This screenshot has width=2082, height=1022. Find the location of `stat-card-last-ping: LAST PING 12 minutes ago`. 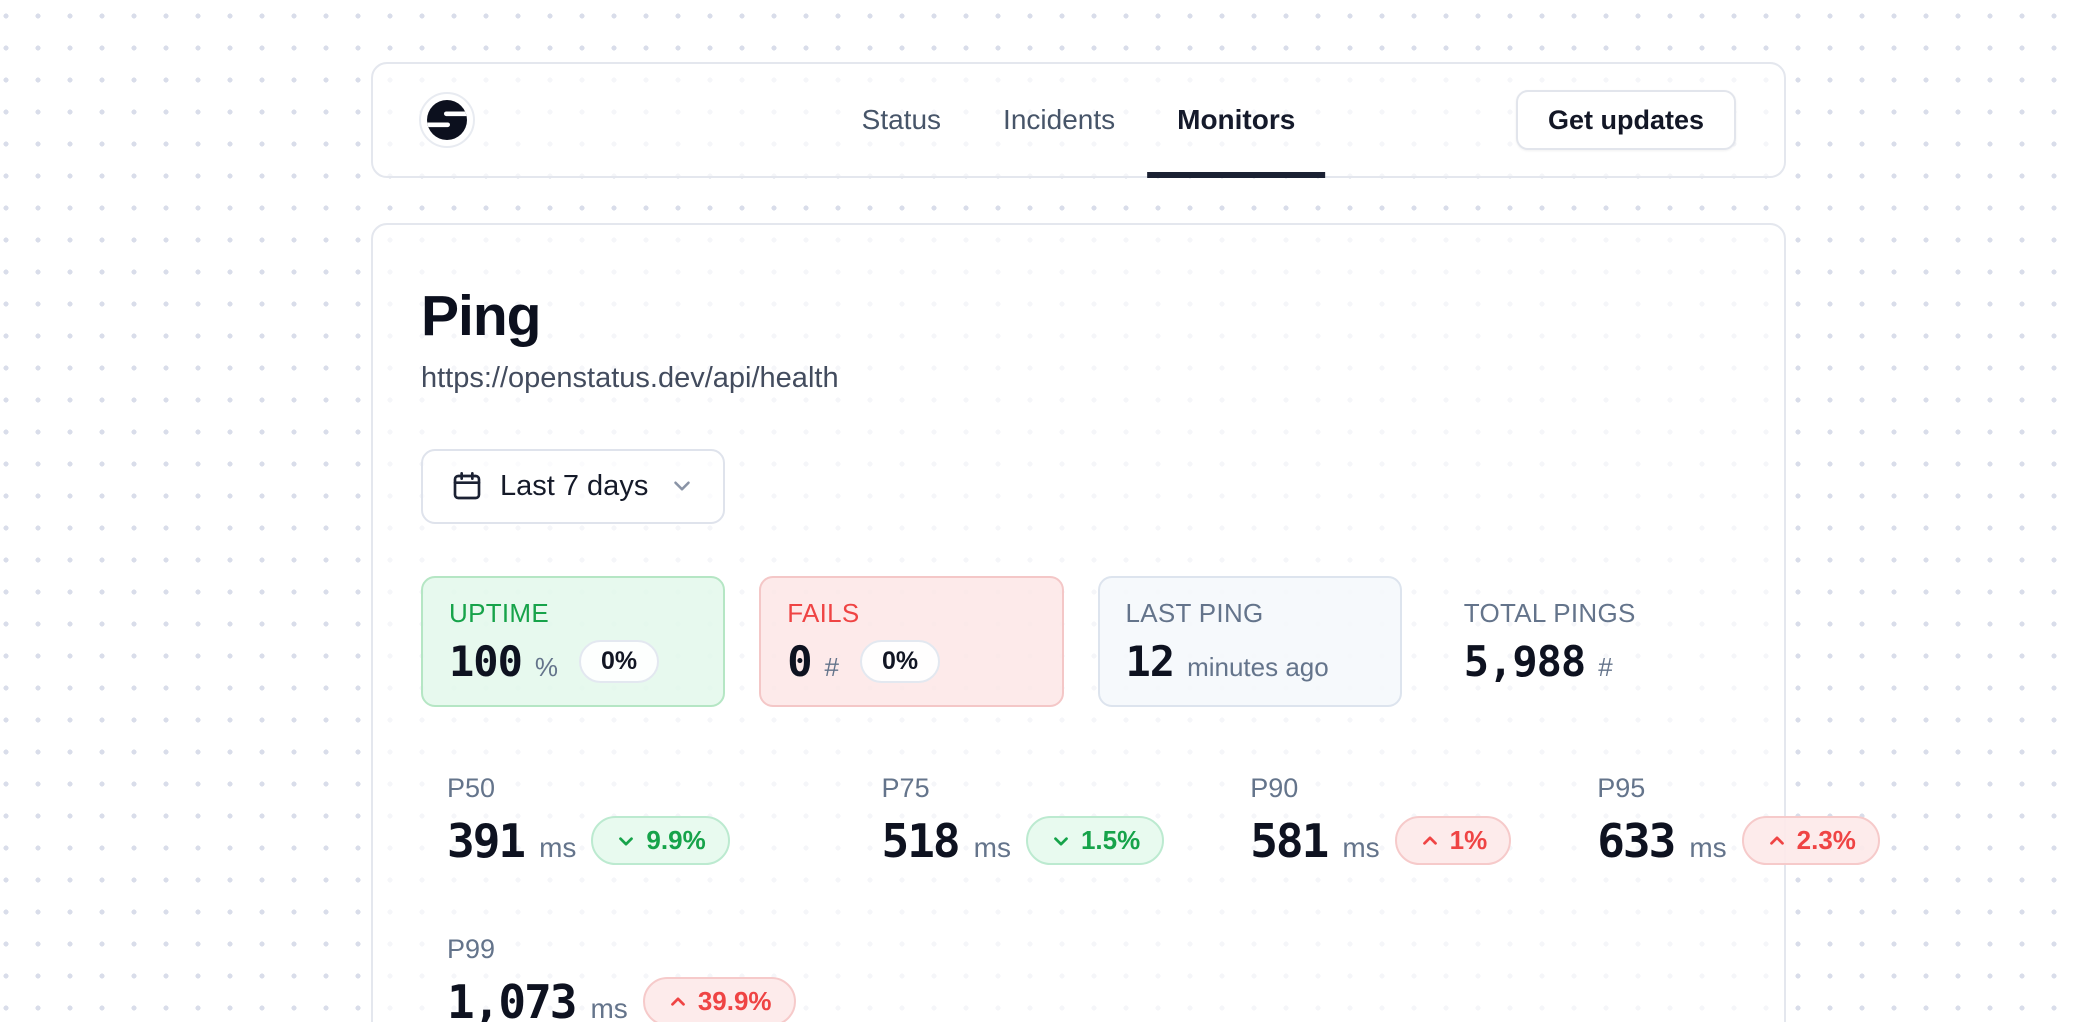

stat-card-last-ping: LAST PING 12 minutes ago is located at coordinates (1249, 641).